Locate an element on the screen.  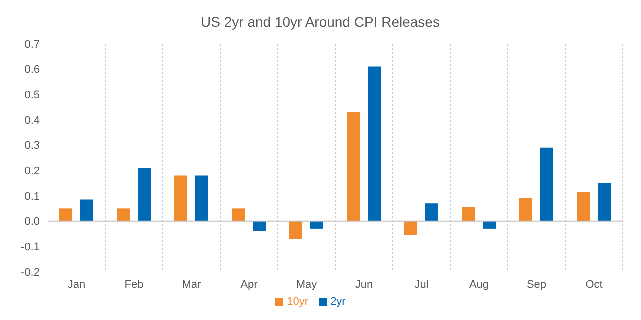
legend-label: 10yr is located at coordinates (298, 302).